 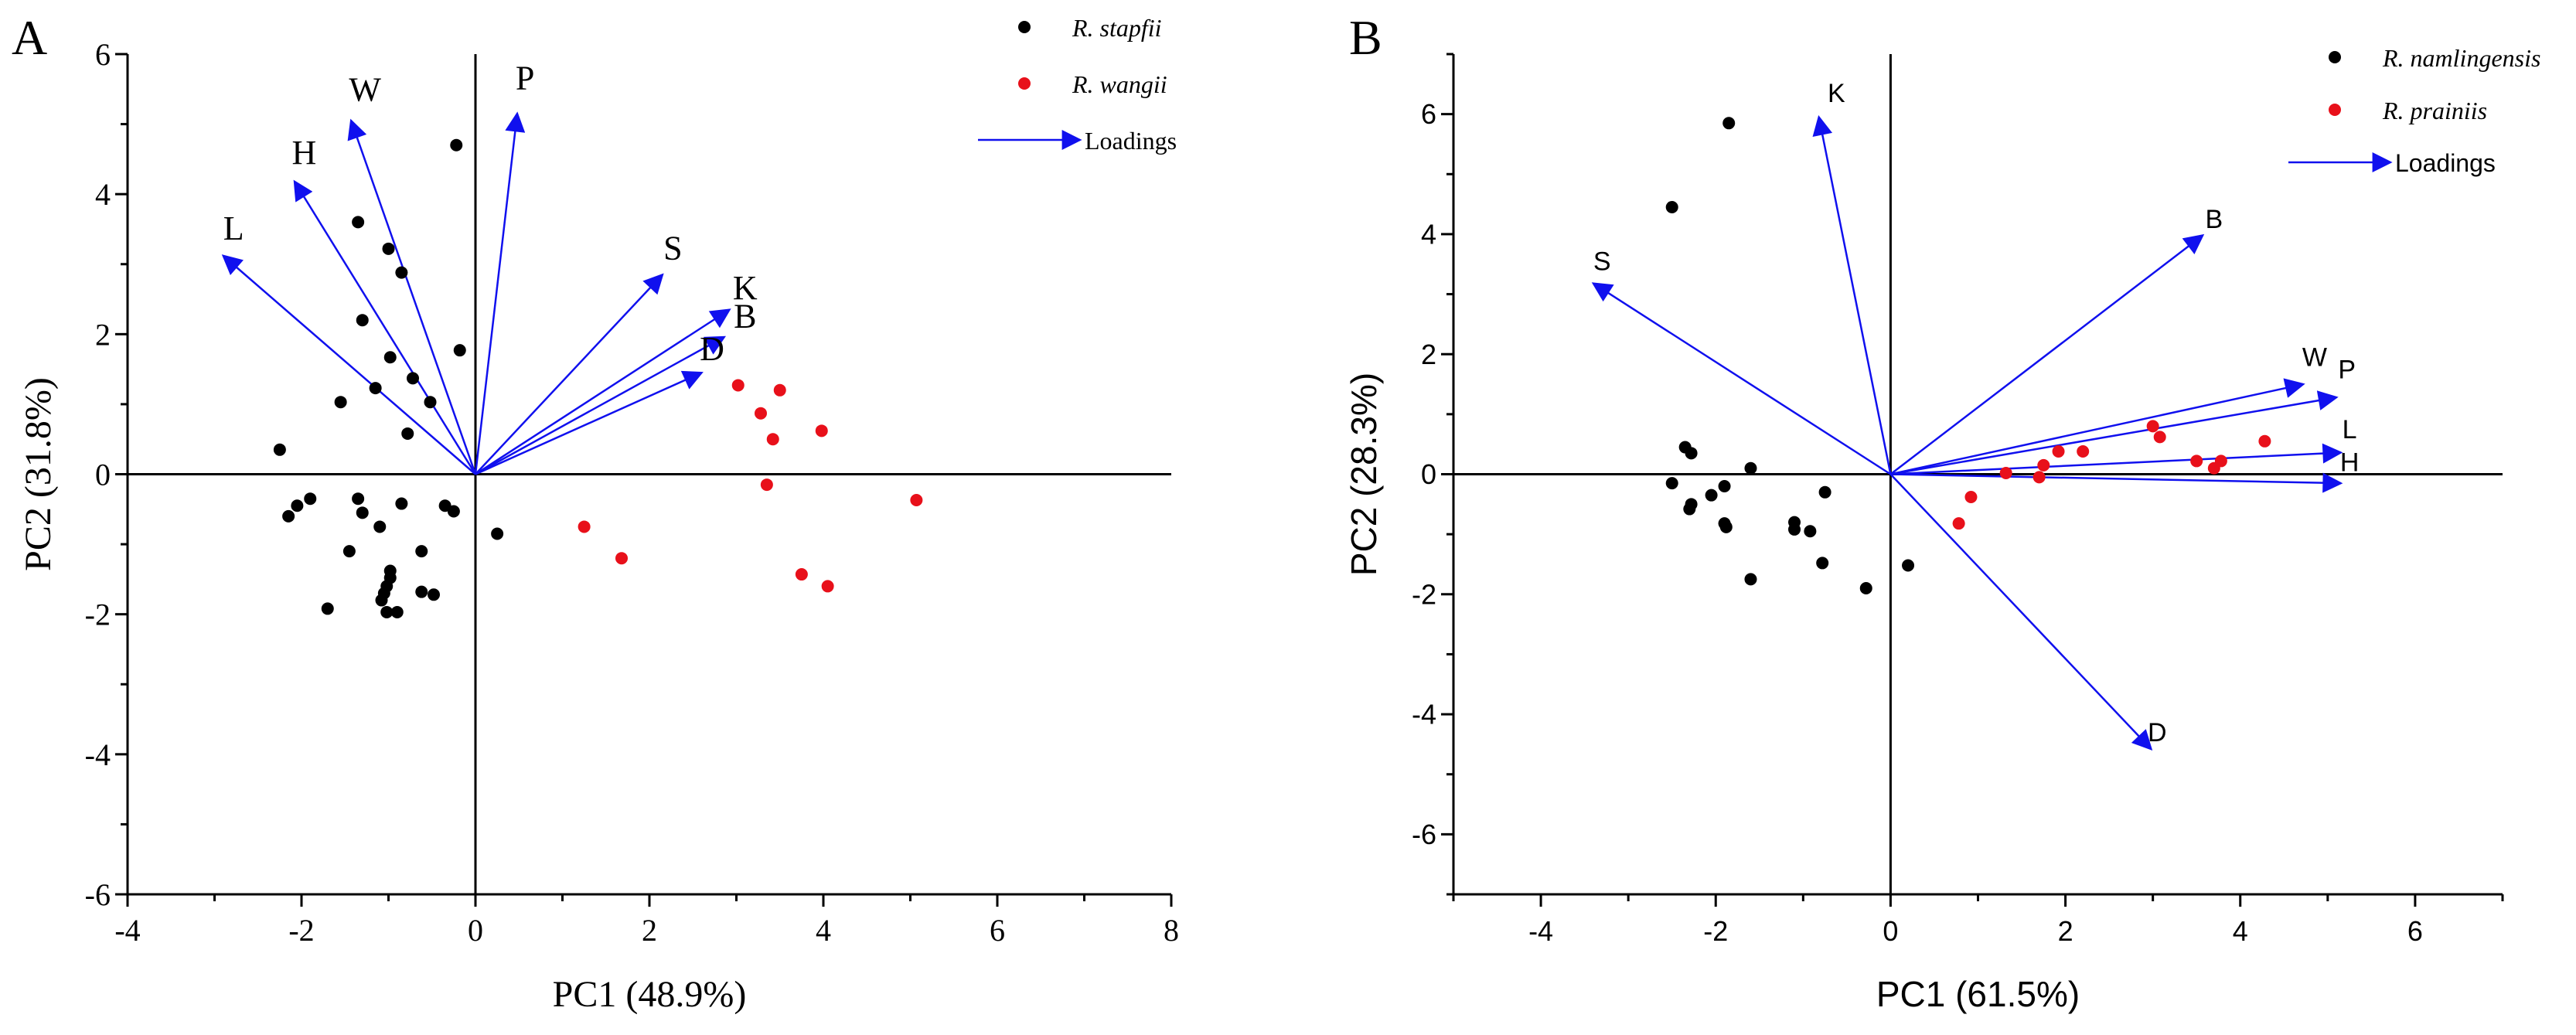 I want to click on x-tick-label: 8, so click(x=1171, y=930).